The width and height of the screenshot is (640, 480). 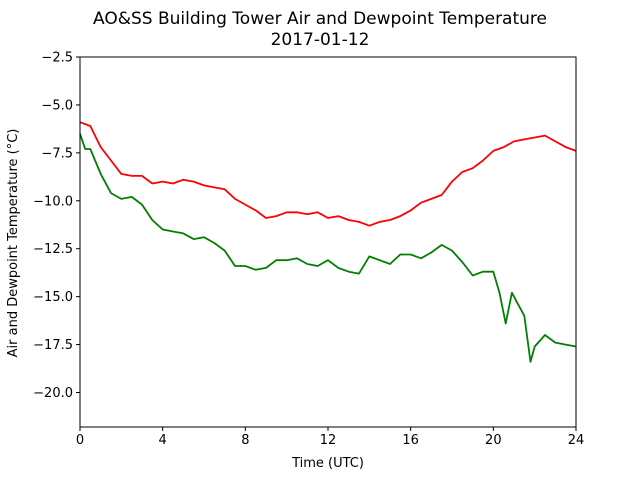 I want to click on x-tick-label: 24, so click(x=576, y=440).